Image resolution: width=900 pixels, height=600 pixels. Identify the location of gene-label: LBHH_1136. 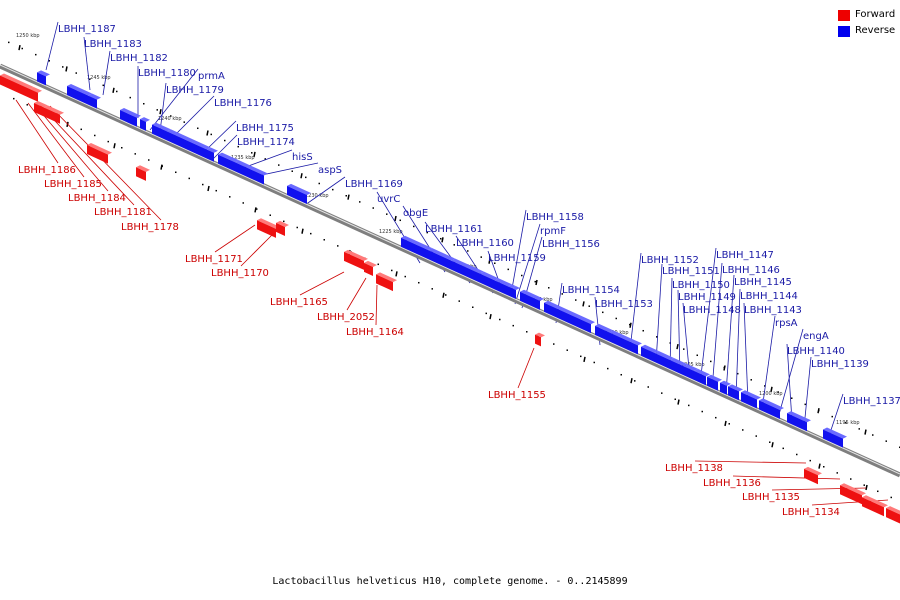
(732, 483).